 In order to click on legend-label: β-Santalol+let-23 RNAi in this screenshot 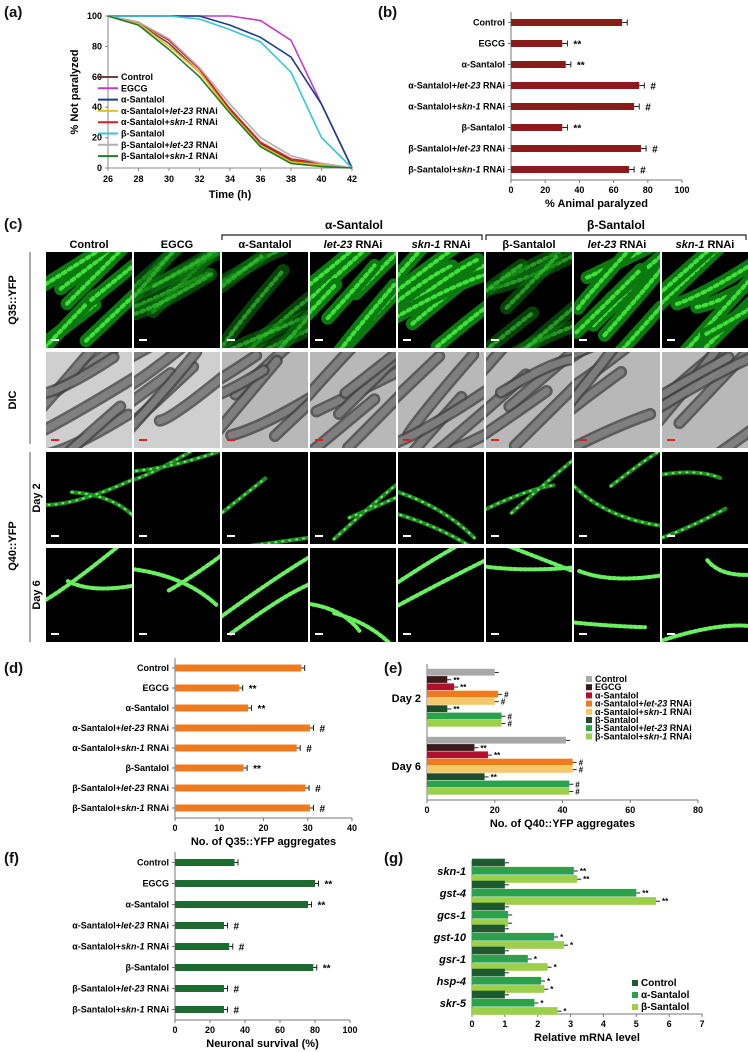, I will do `click(169, 145)`.